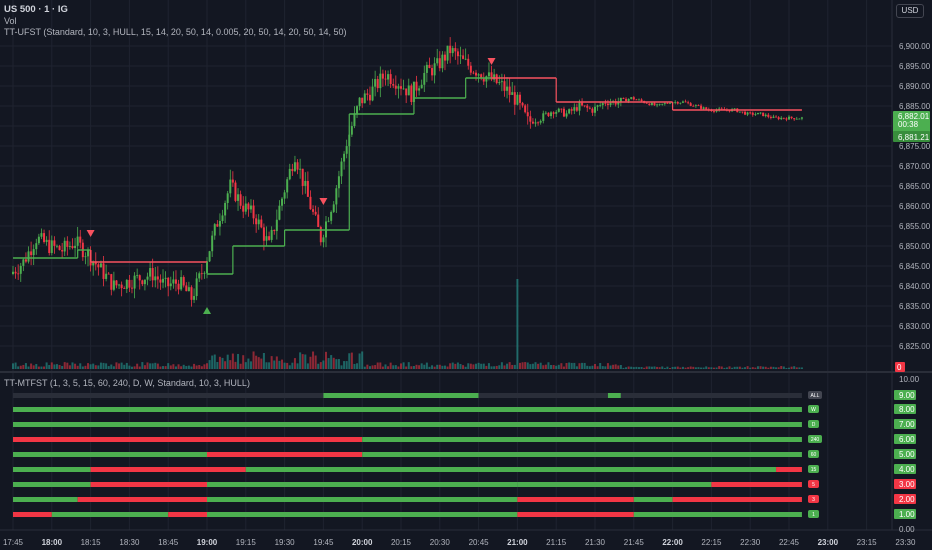 This screenshot has height=550, width=932. I want to click on mtfst-row-60: 60, so click(416, 454).